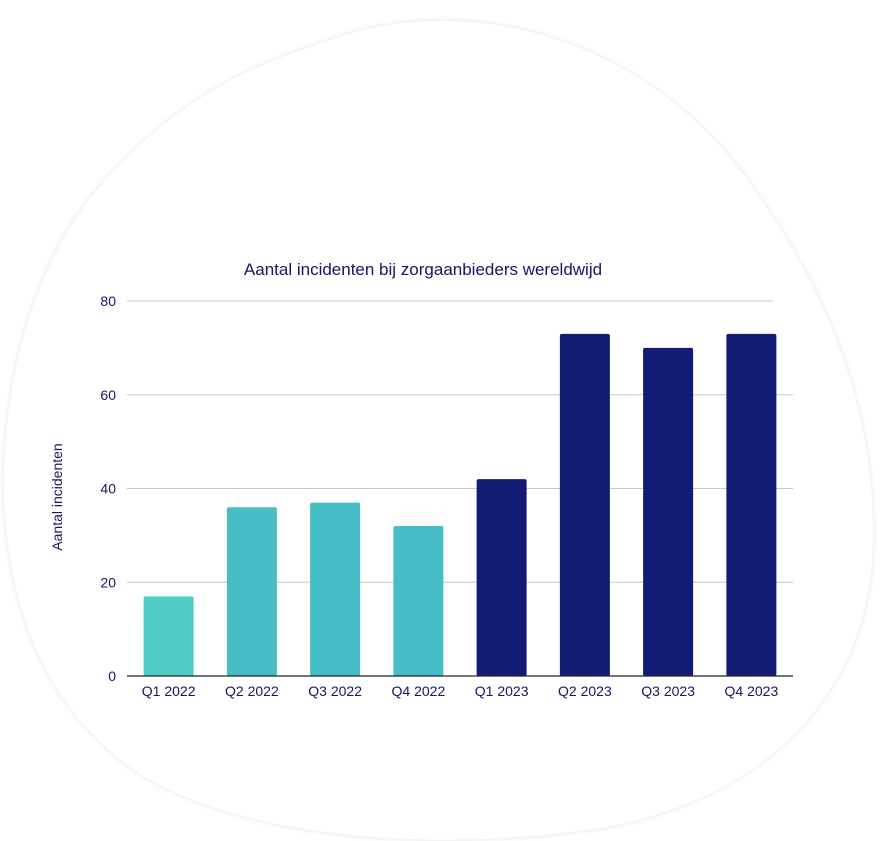 The image size is (880, 841). Describe the element at coordinates (108, 582) in the screenshot. I see `y-tick-label: 20` at that location.